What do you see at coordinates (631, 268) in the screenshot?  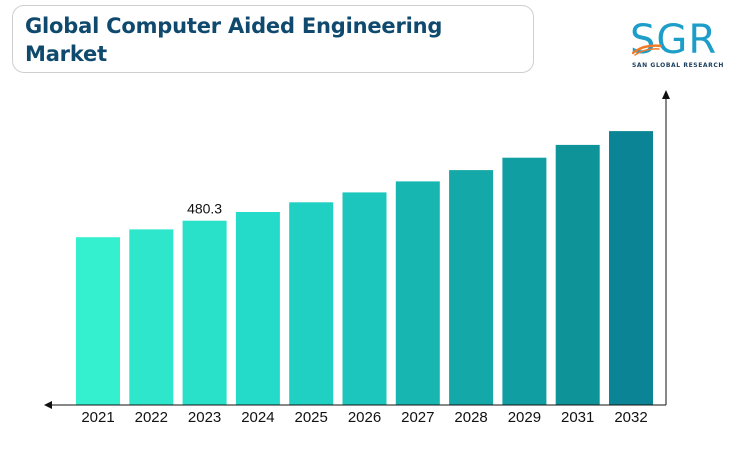 I see `bar-2032` at bounding box center [631, 268].